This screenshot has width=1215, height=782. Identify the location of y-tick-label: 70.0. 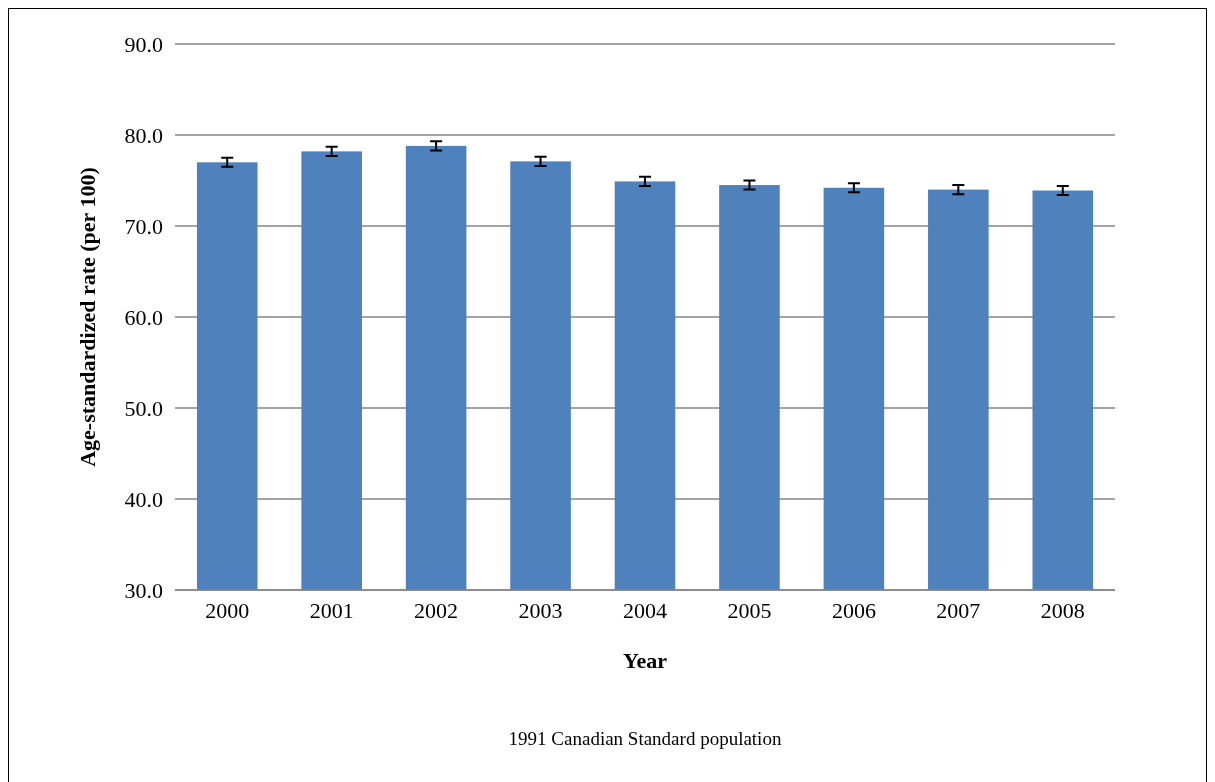
(143, 226).